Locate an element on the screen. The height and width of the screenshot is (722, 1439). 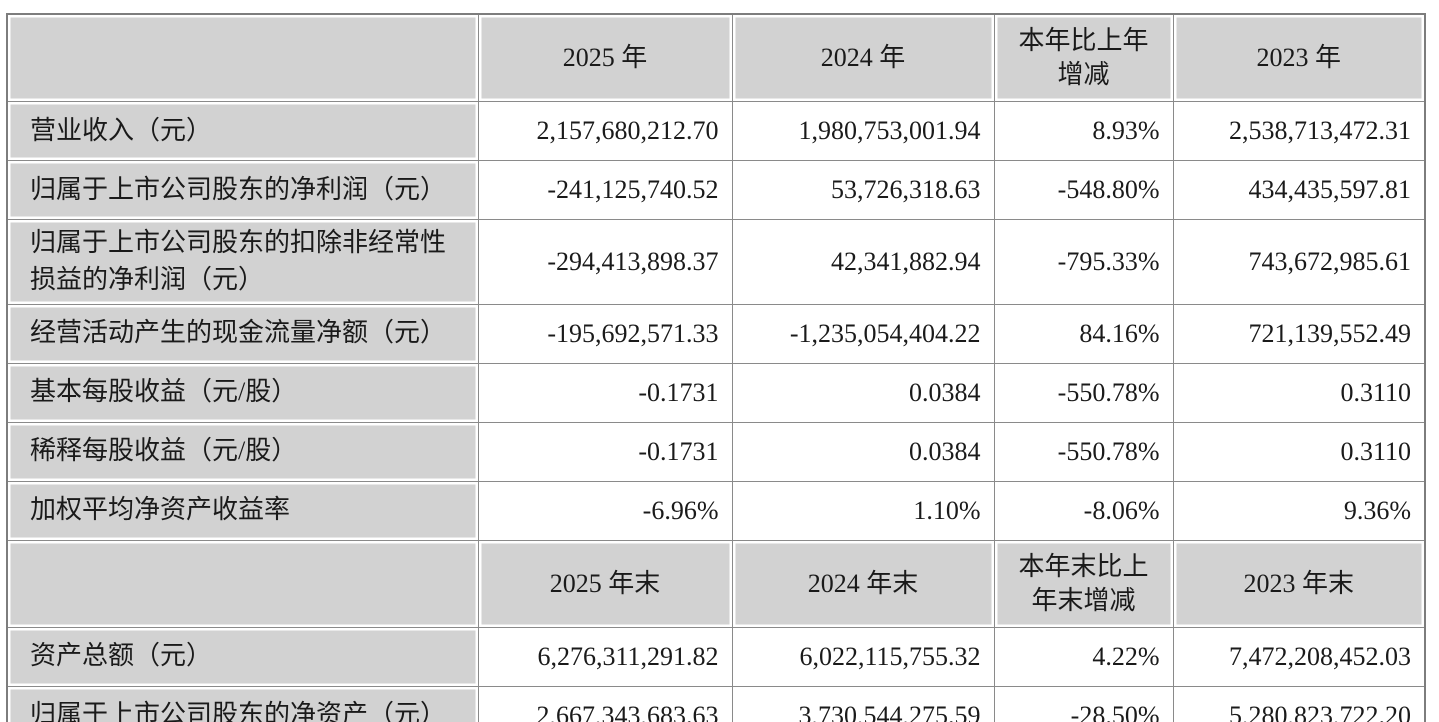
row-label: 资产总额（元） is located at coordinates (242, 656).